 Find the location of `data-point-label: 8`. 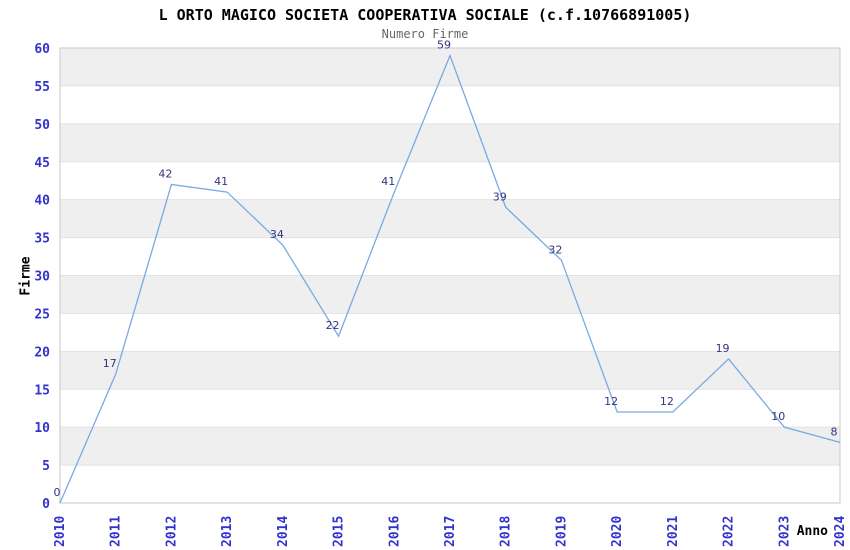

data-point-label: 8 is located at coordinates (834, 431).